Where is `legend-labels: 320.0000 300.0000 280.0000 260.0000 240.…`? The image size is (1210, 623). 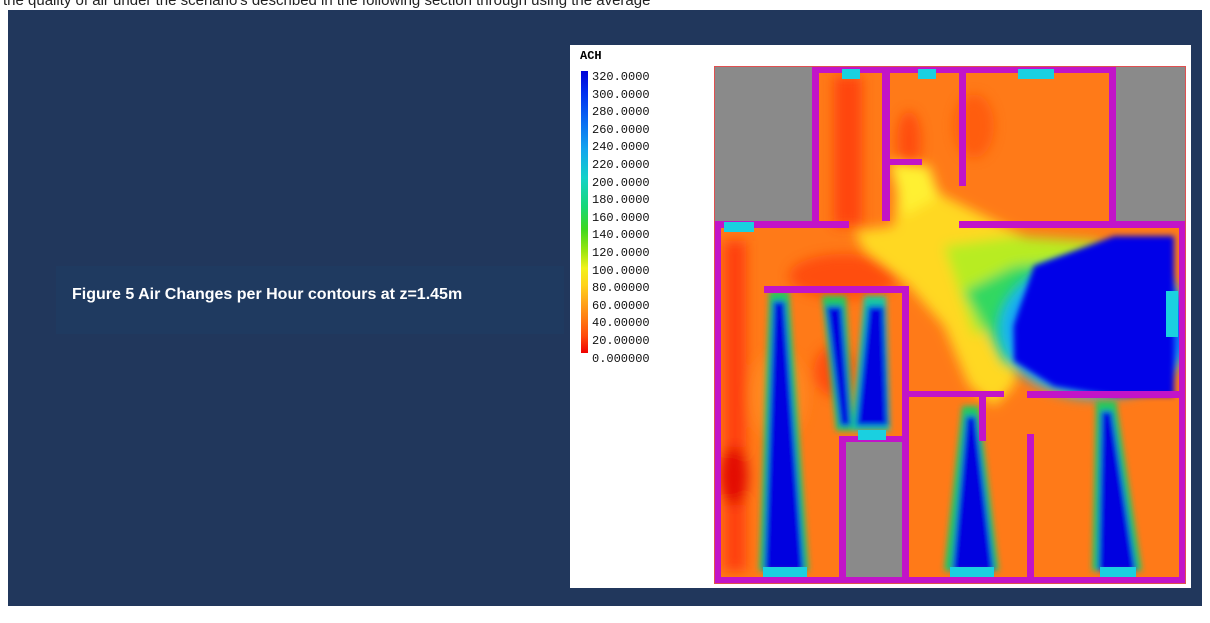
legend-labels: 320.0000 300.0000 280.0000 260.0000 240.… is located at coordinates (621, 218).